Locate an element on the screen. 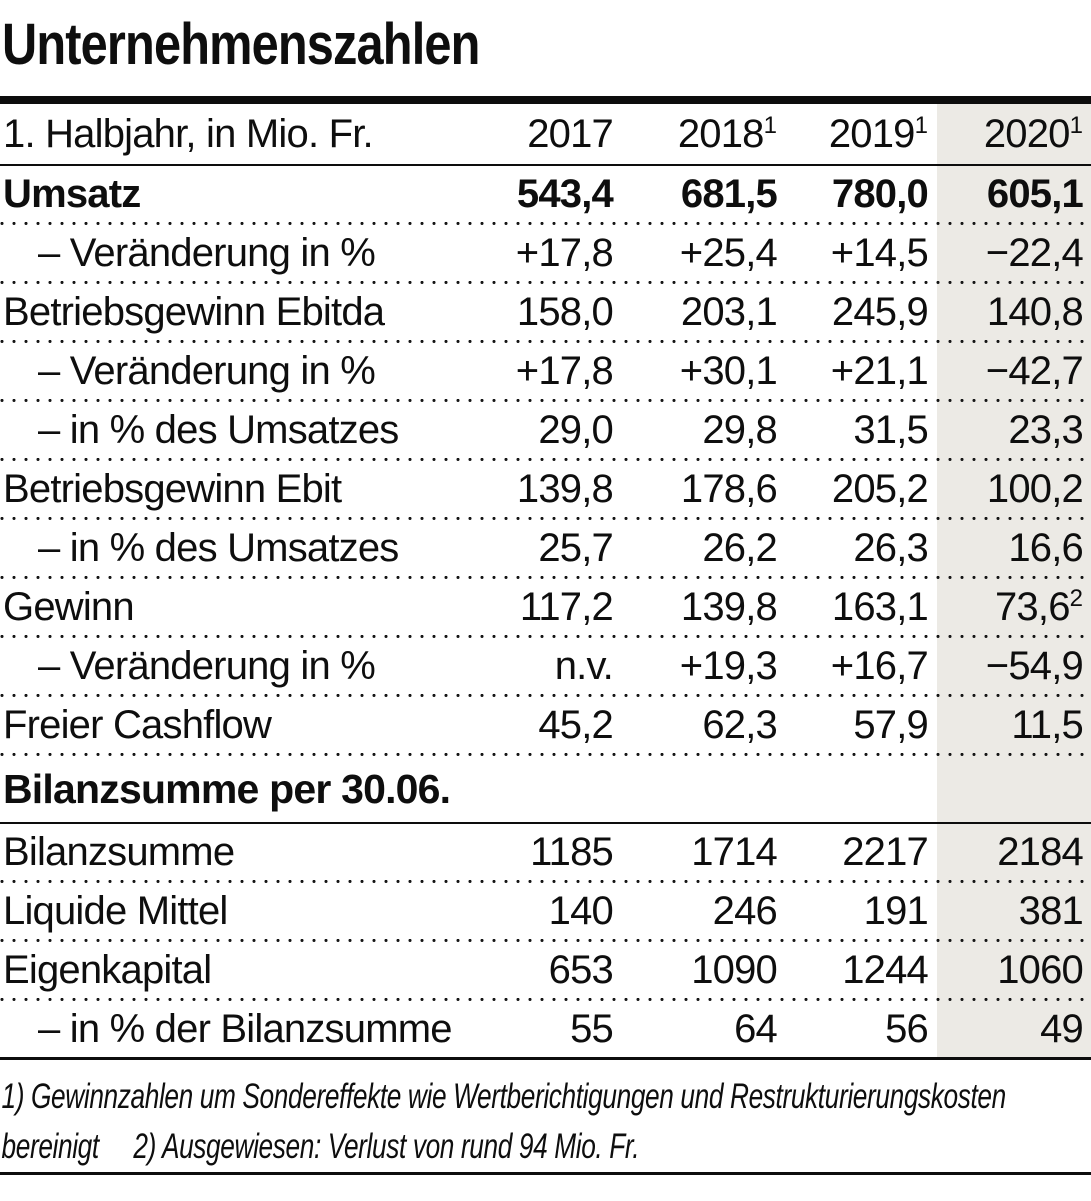 This screenshot has width=1091, height=1201. footnote-marker: 2 is located at coordinates (1076, 598).